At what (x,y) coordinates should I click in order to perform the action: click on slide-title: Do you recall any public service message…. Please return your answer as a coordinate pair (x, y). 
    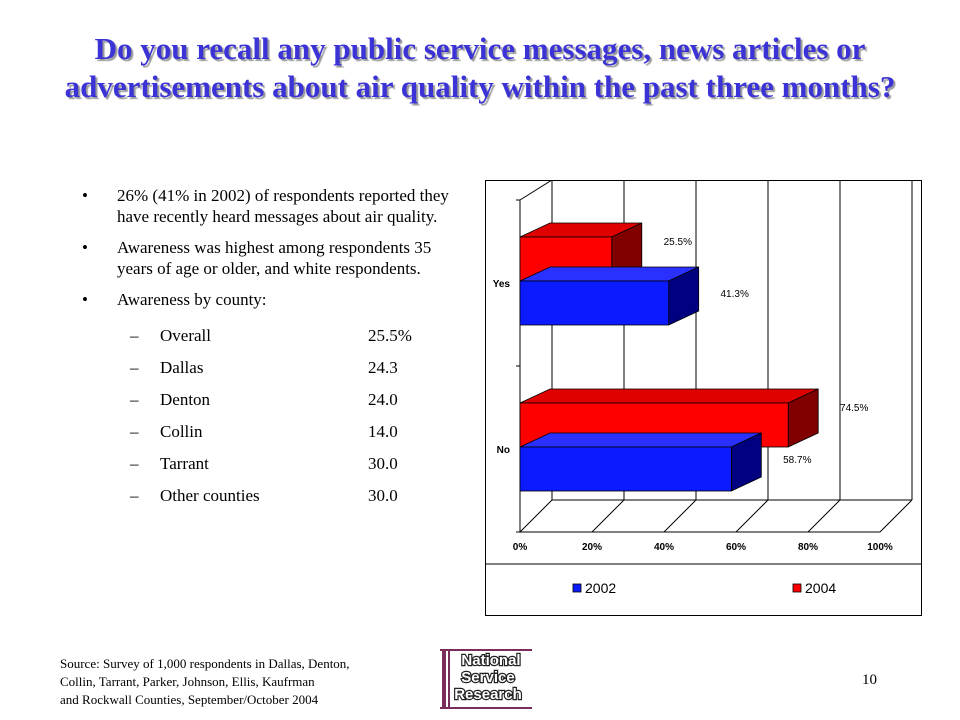
    Looking at the image, I should click on (480, 67).